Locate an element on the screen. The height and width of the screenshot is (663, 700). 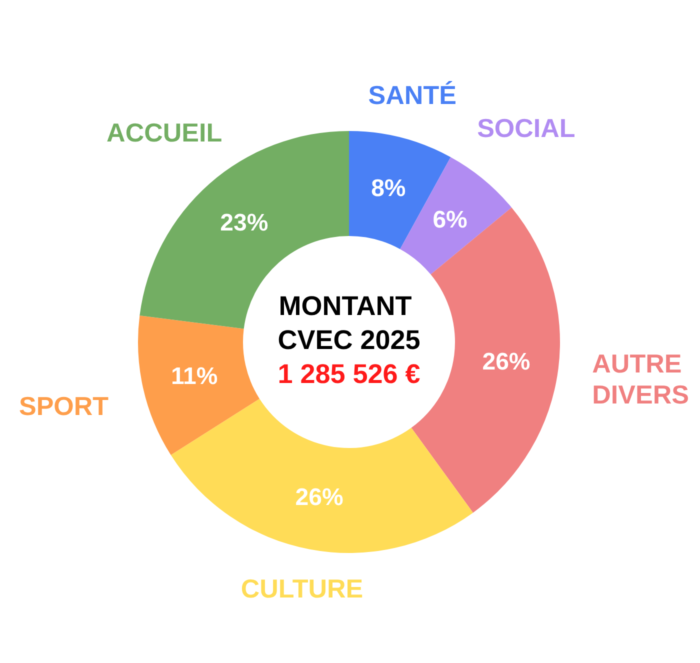
slice-label: SANTÉ is located at coordinates (412, 95).